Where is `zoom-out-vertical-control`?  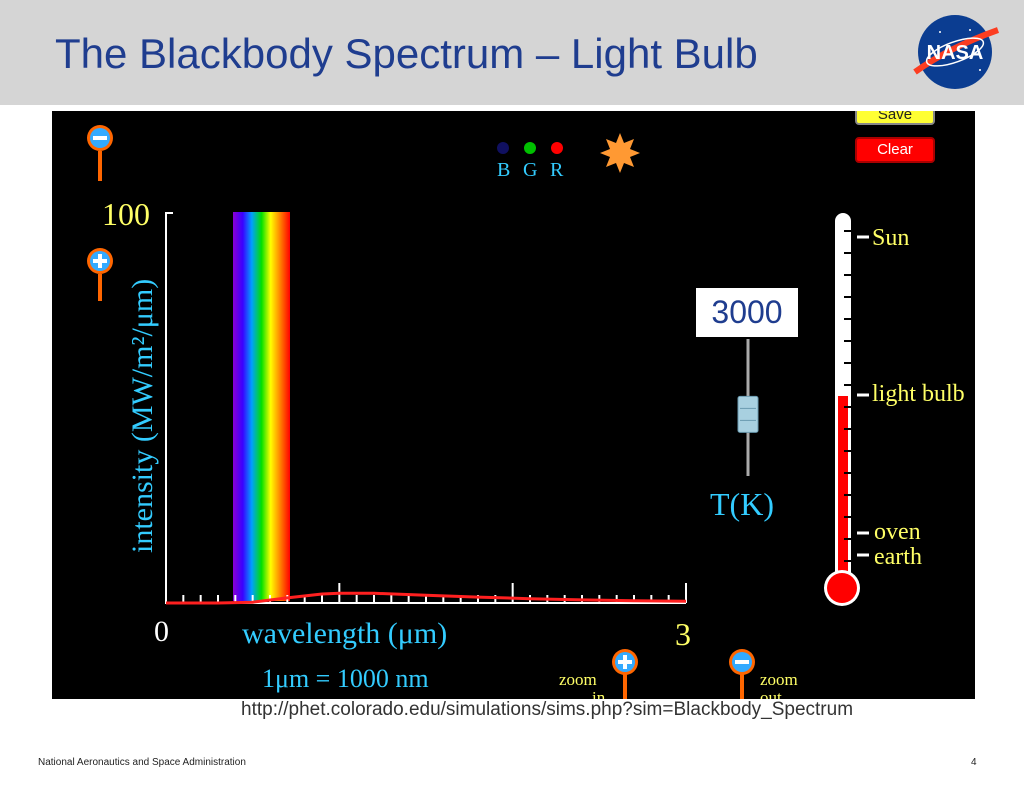
zoom-out-vertical-control is located at coordinates (100, 153).